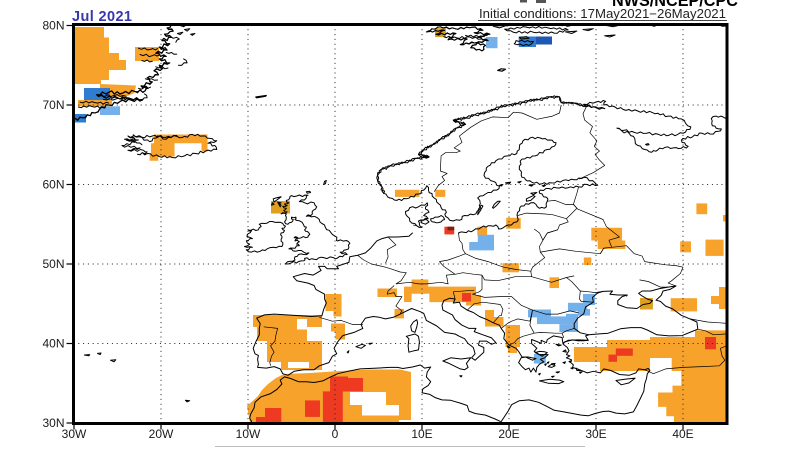  What do you see at coordinates (53, 264) in the screenshot?
I see `svg-text: 50N` at bounding box center [53, 264].